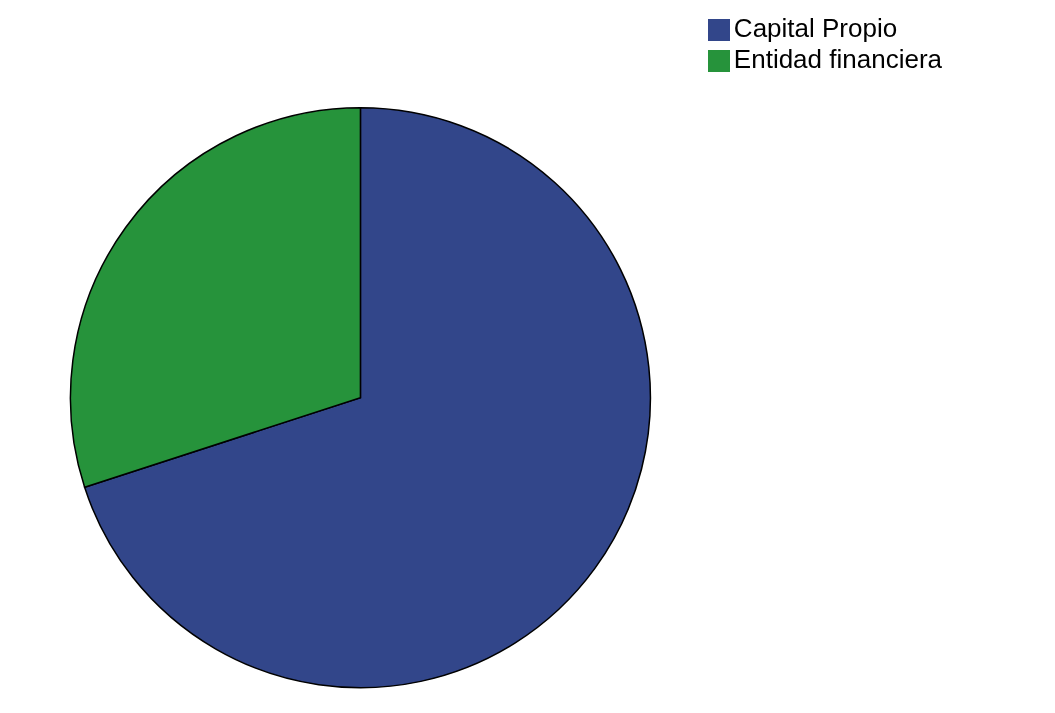 This screenshot has height=713, width=1055. Describe the element at coordinates (837, 59) in the screenshot. I see `legend-label: Entidad financiera` at that location.